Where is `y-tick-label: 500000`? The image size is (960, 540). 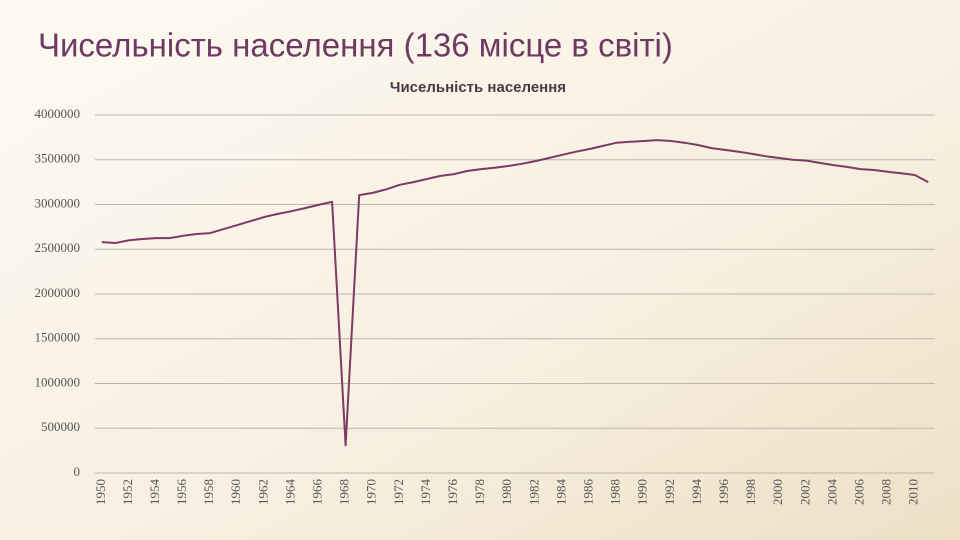
y-tick-label: 500000 is located at coordinates (60, 426).